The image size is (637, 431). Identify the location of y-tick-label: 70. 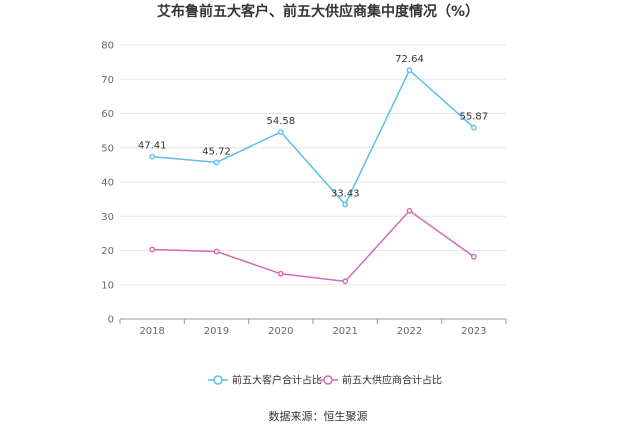
(107, 80).